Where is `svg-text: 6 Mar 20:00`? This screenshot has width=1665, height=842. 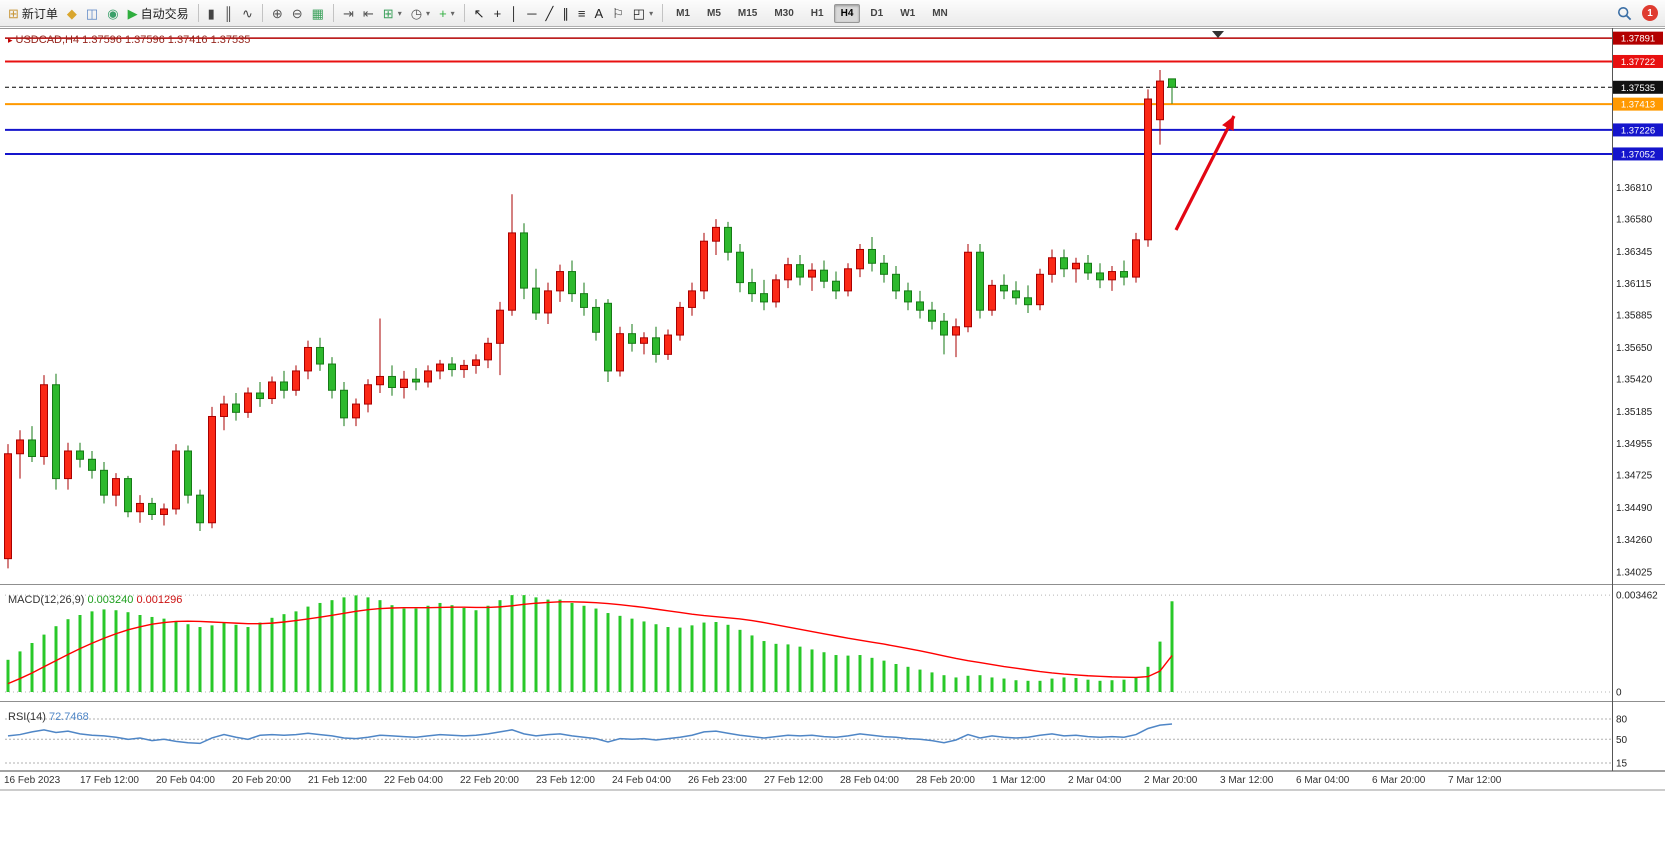
svg-text: 6 Mar 20:00 is located at coordinates (1399, 780).